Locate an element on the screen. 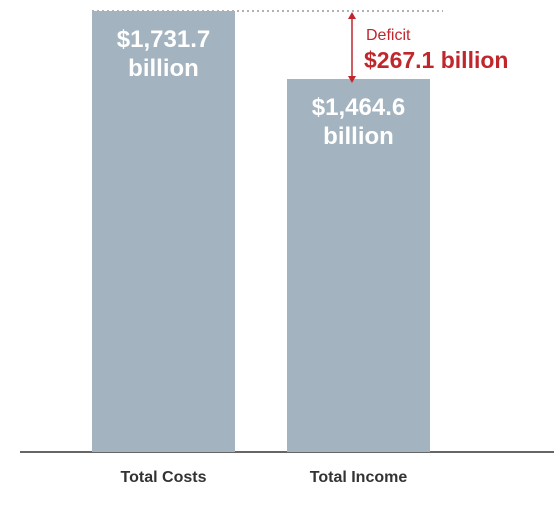 The height and width of the screenshot is (512, 554). category-labels-group: Total Costs Total Income is located at coordinates (264, 477).